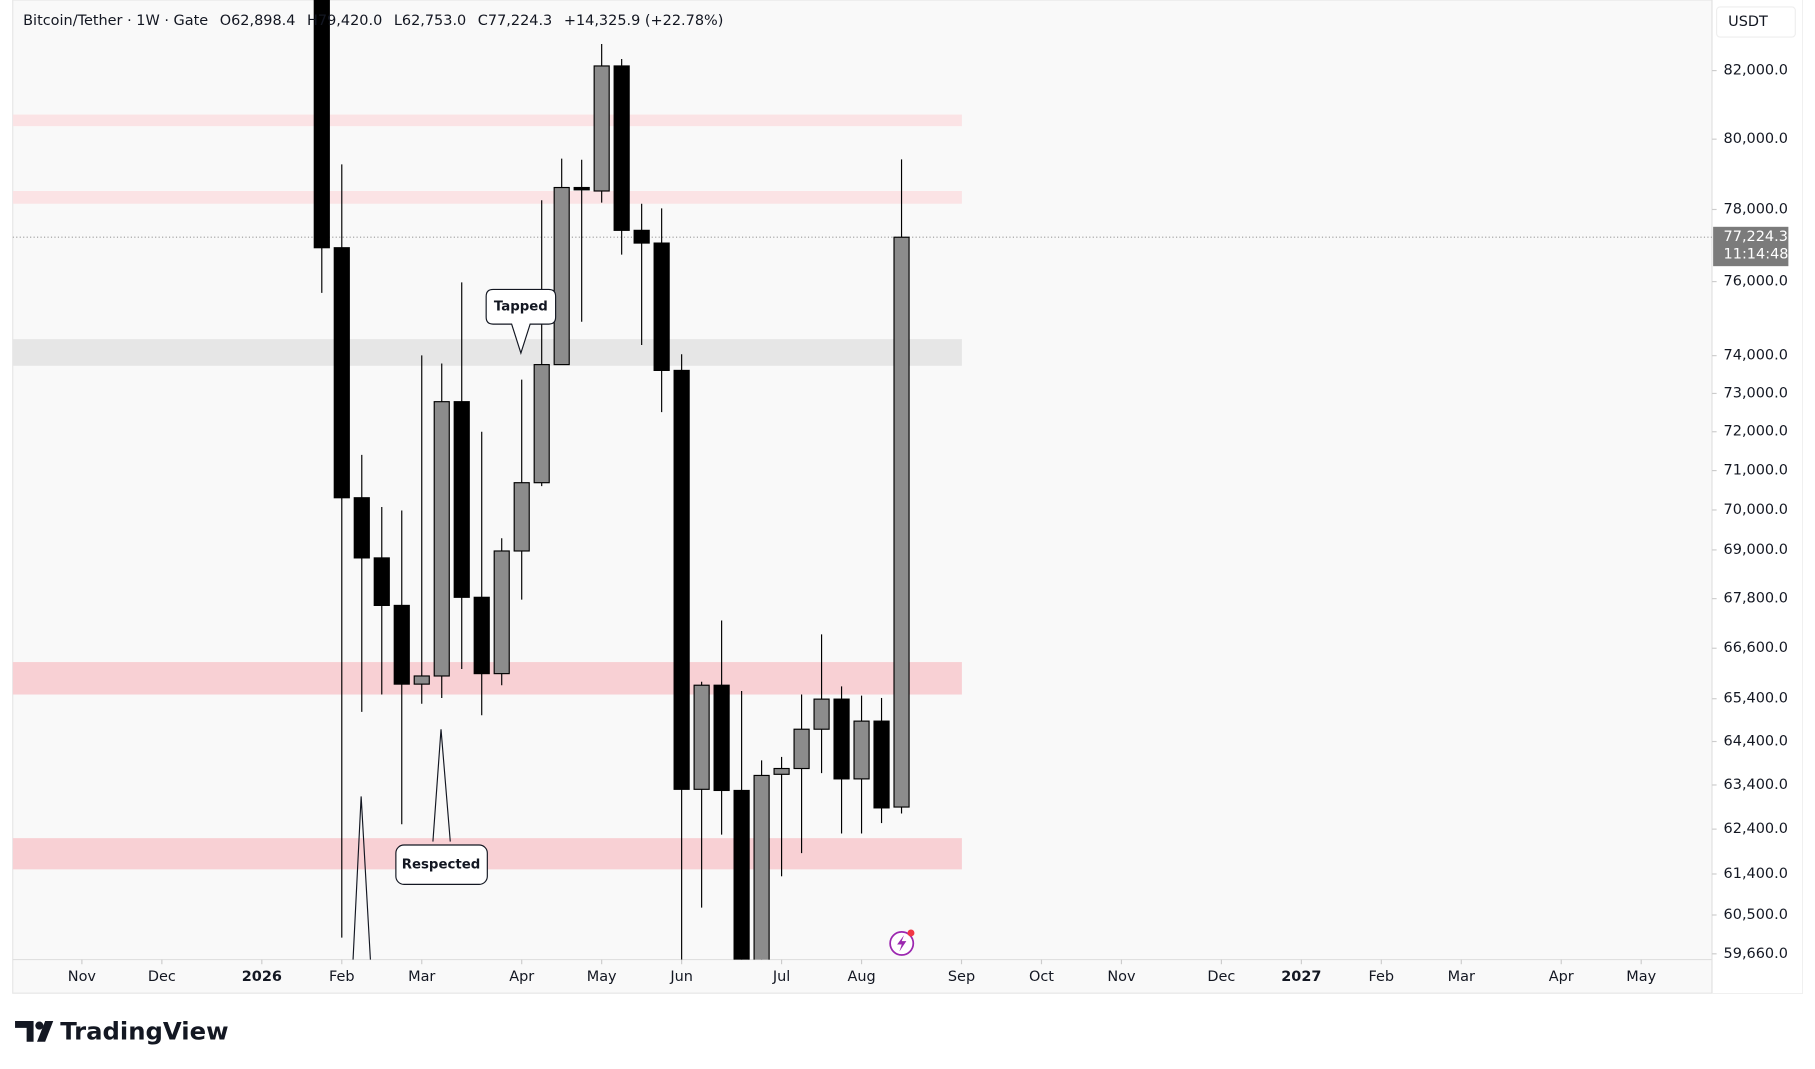 The height and width of the screenshot is (1069, 1815). What do you see at coordinates (1757, 497) in the screenshot?
I see `price-axis` at bounding box center [1757, 497].